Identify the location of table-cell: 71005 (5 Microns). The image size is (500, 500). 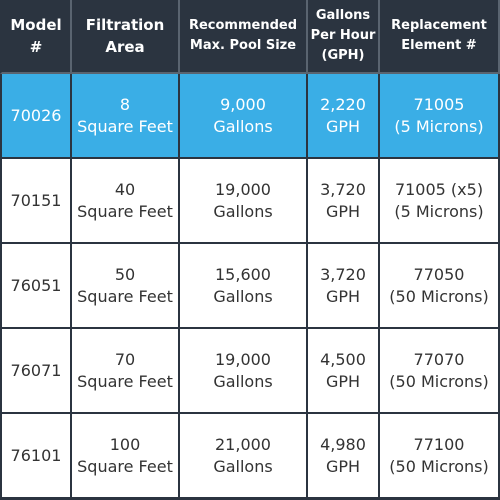
(440, 116).